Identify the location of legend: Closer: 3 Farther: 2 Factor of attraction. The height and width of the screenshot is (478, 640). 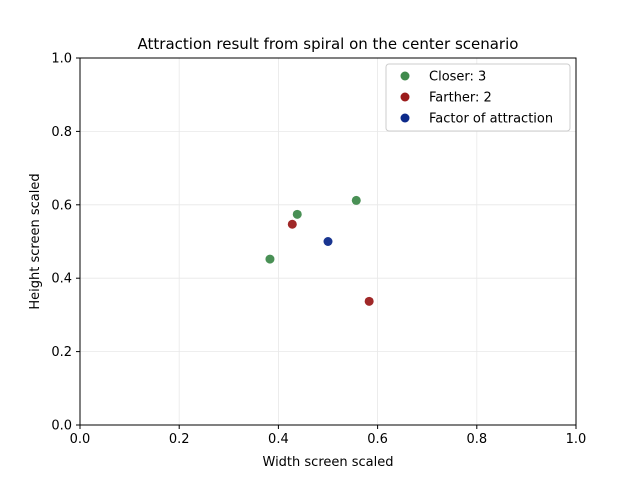
(478, 97).